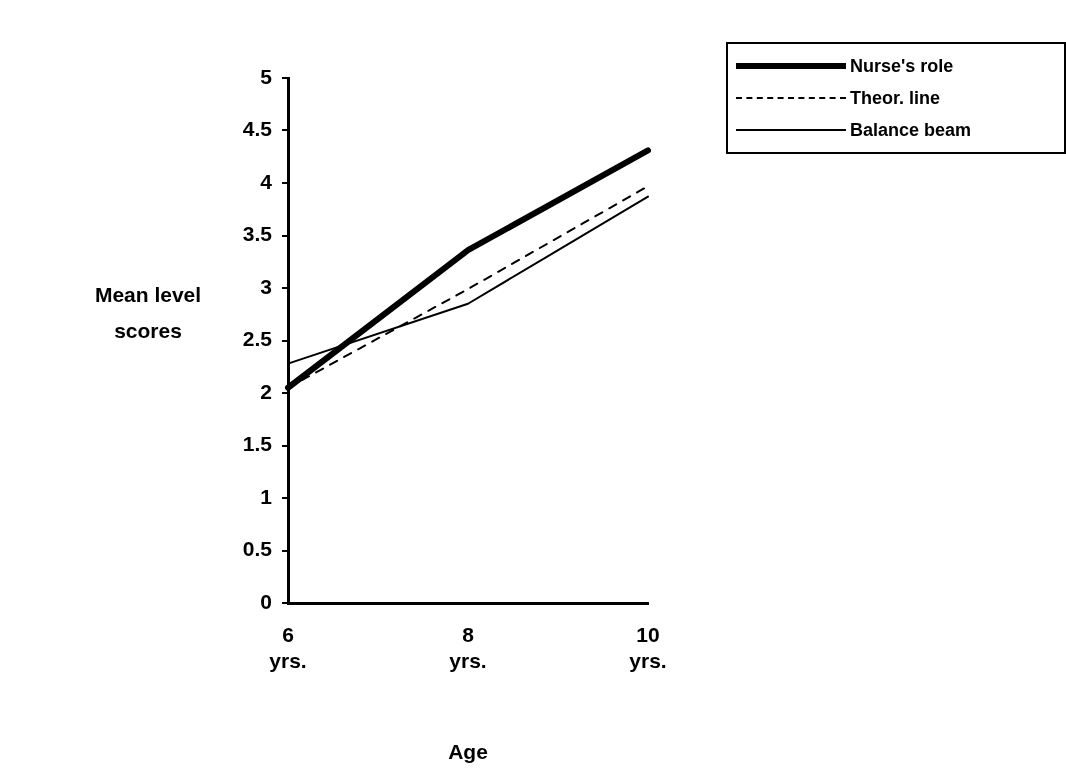 The height and width of the screenshot is (772, 1066). What do you see at coordinates (266, 181) in the screenshot?
I see `y-tick-label: 4` at bounding box center [266, 181].